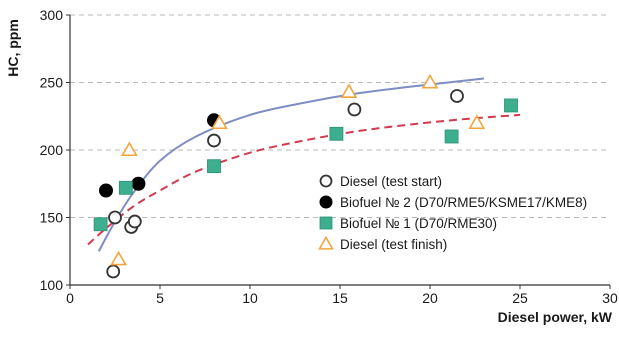 This screenshot has height=338, width=619. Describe the element at coordinates (418, 223) in the screenshot. I see `legend-label-biofuel-1: Biofuel № 1 (D70/RME30)` at that location.